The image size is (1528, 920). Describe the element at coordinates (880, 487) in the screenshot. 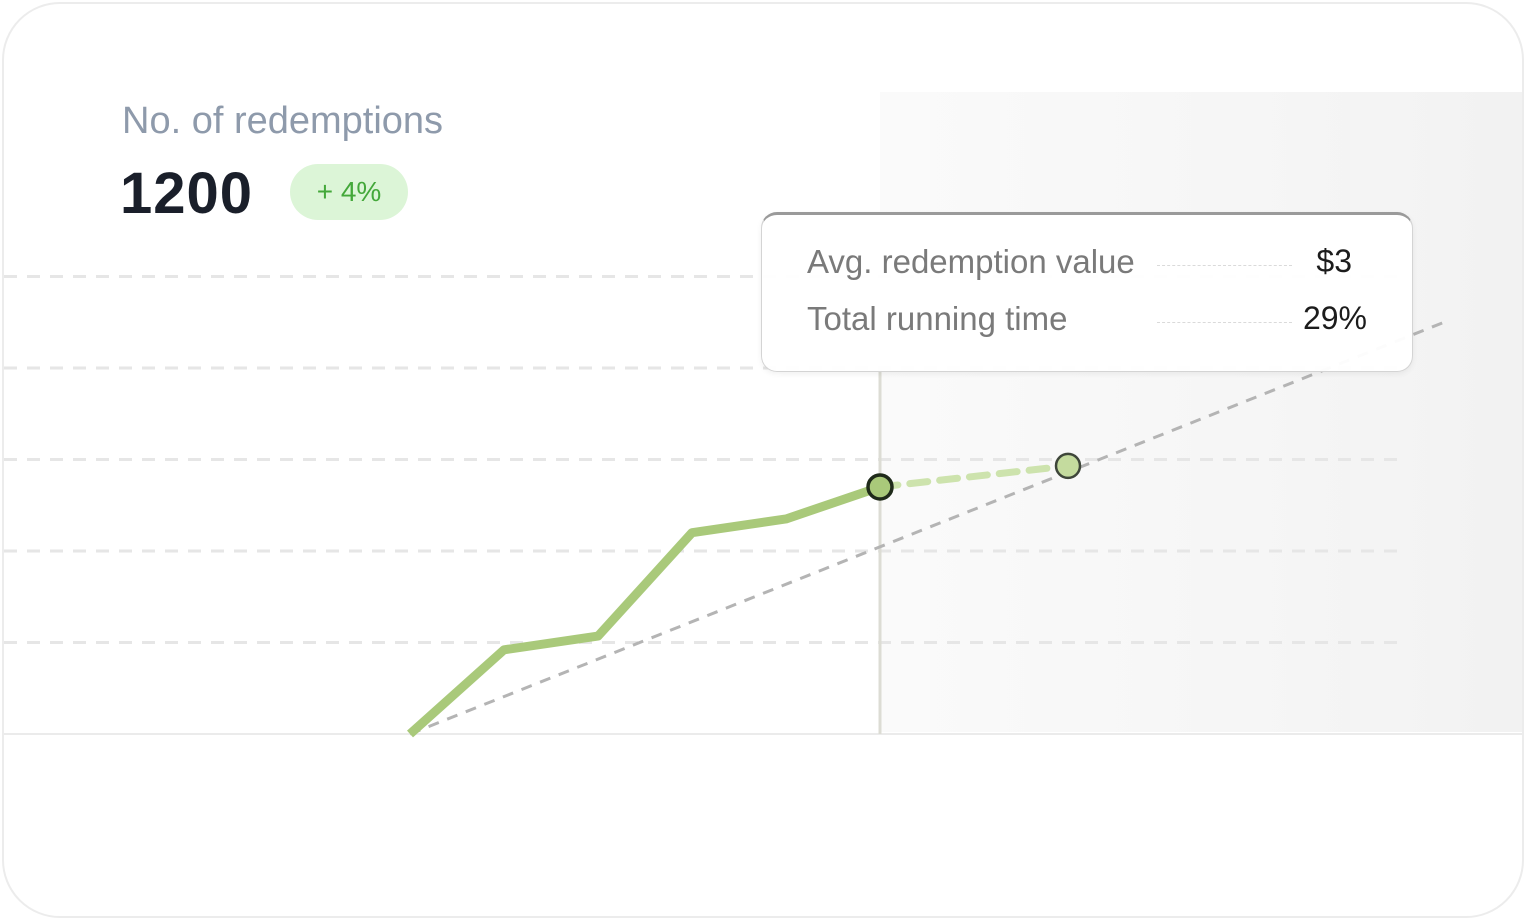

I see `current-point` at that location.